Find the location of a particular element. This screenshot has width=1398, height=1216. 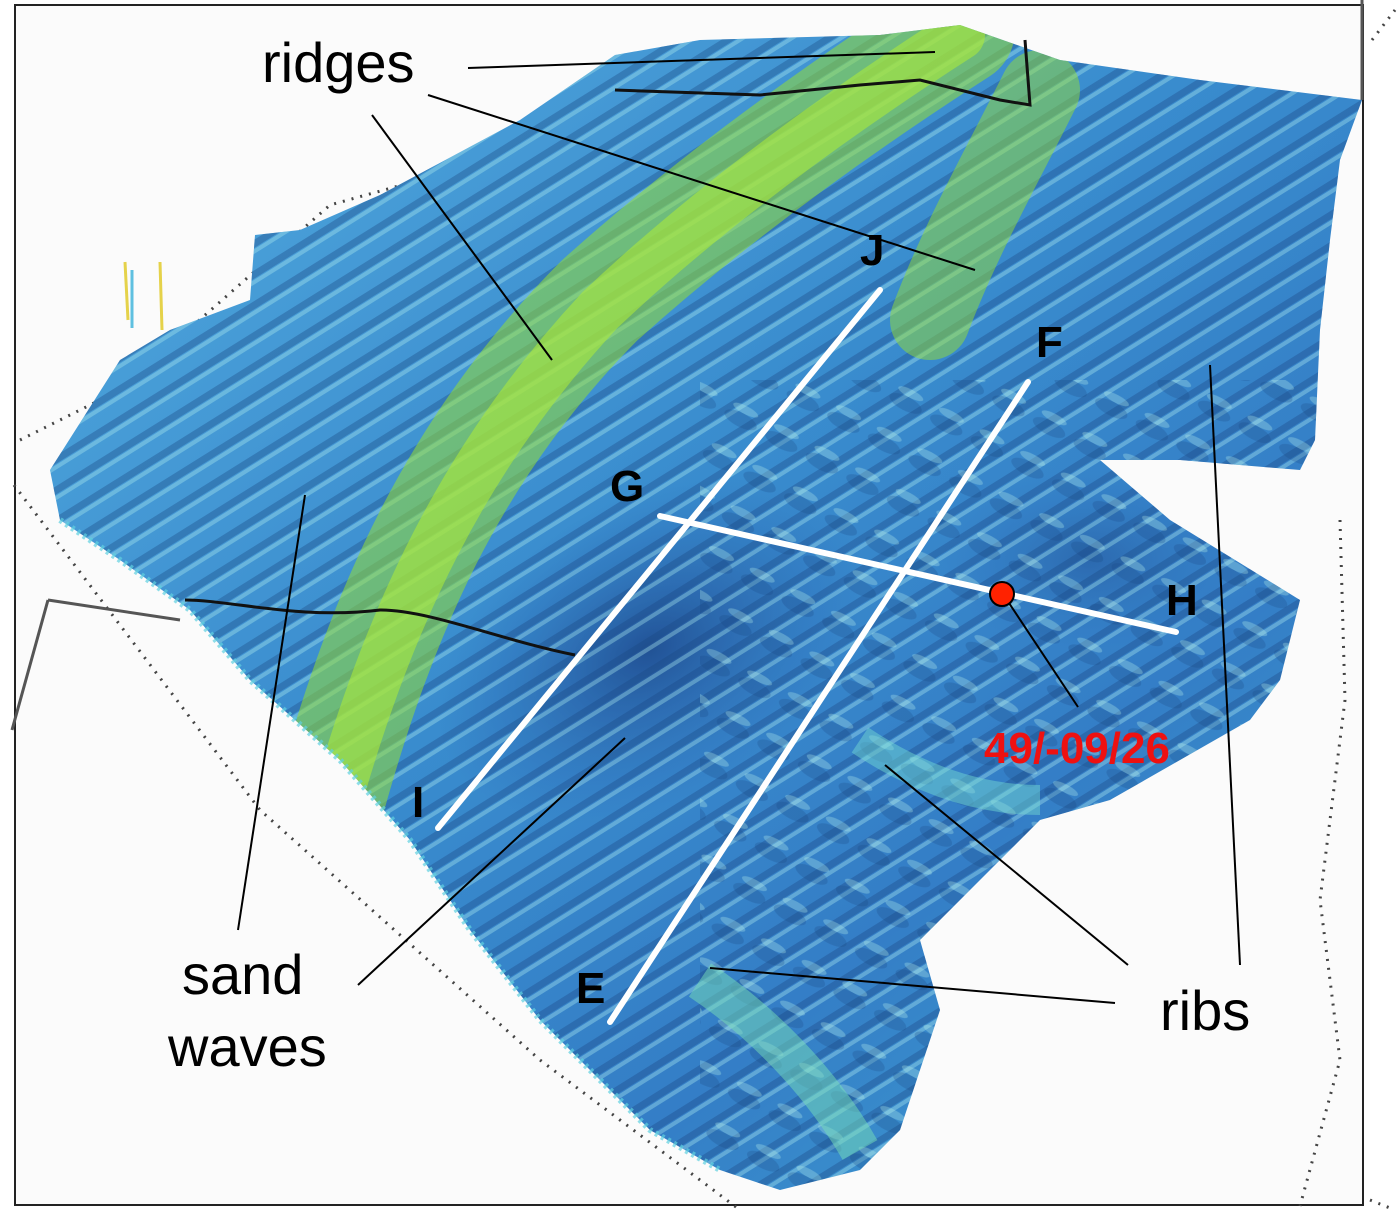

profile-end-f: F is located at coordinates (1049, 342).